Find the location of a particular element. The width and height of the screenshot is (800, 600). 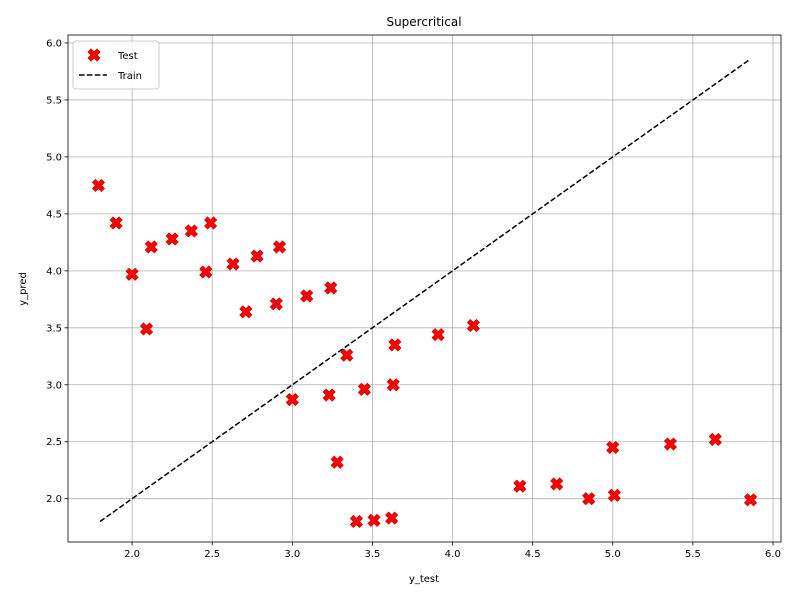

x-tick-label: 5.0 is located at coordinates (613, 554).